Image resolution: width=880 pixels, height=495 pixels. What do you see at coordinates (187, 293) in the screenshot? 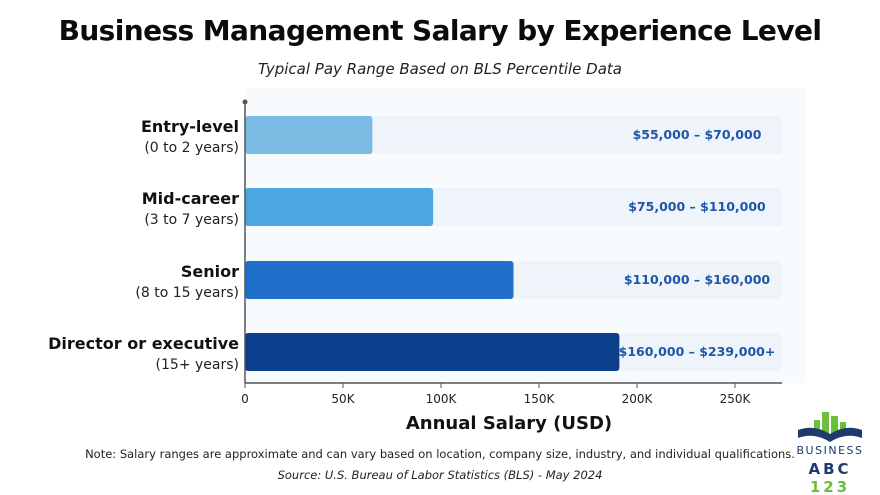
I see `category-detail: (8 to 15 years)` at bounding box center [187, 293].